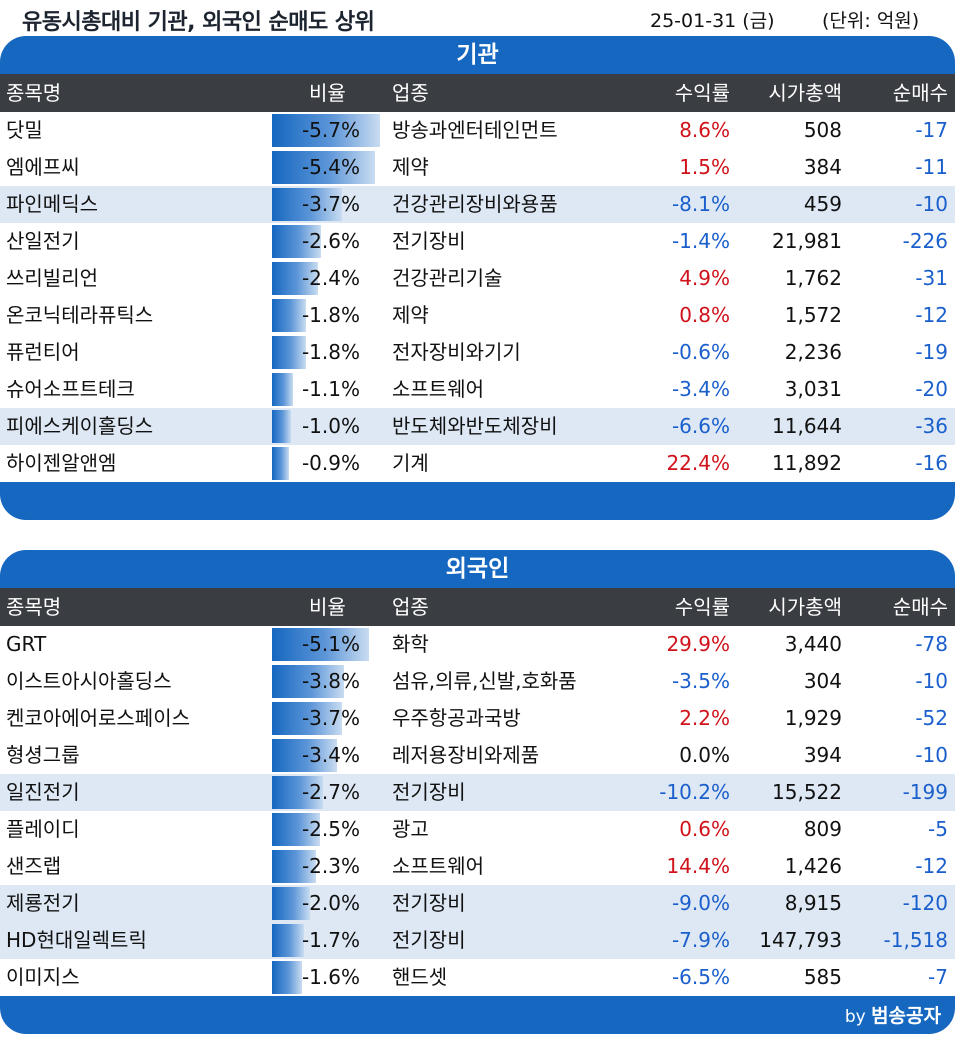  Describe the element at coordinates (477, 755) in the screenshot. I see `table-row: 형셩그룹 -3.4% 레저용장비와제품 0.0% 394 -10` at that location.